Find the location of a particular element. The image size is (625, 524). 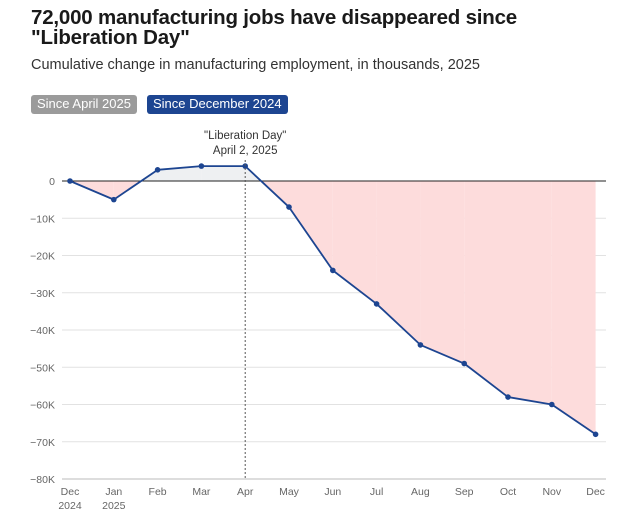

y-tick-label: −20K is located at coordinates (42, 257).